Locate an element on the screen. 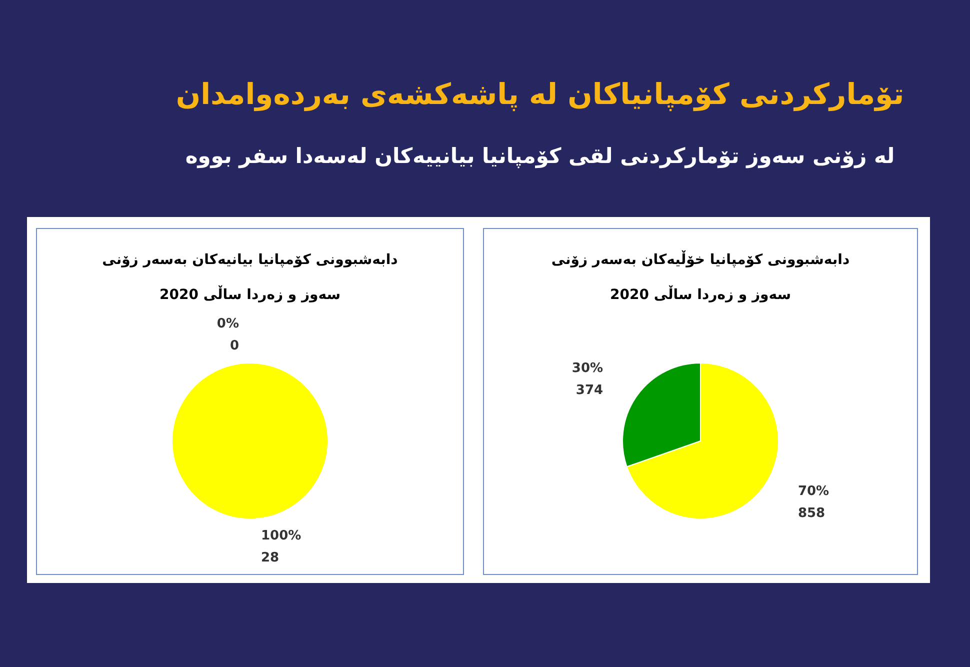  chart-title: دابەشبوونی کۆمپانیا بیانیەکان بەسەر زۆنی سەوز و زەردا ساڵی 2020 is located at coordinates (250, 277).